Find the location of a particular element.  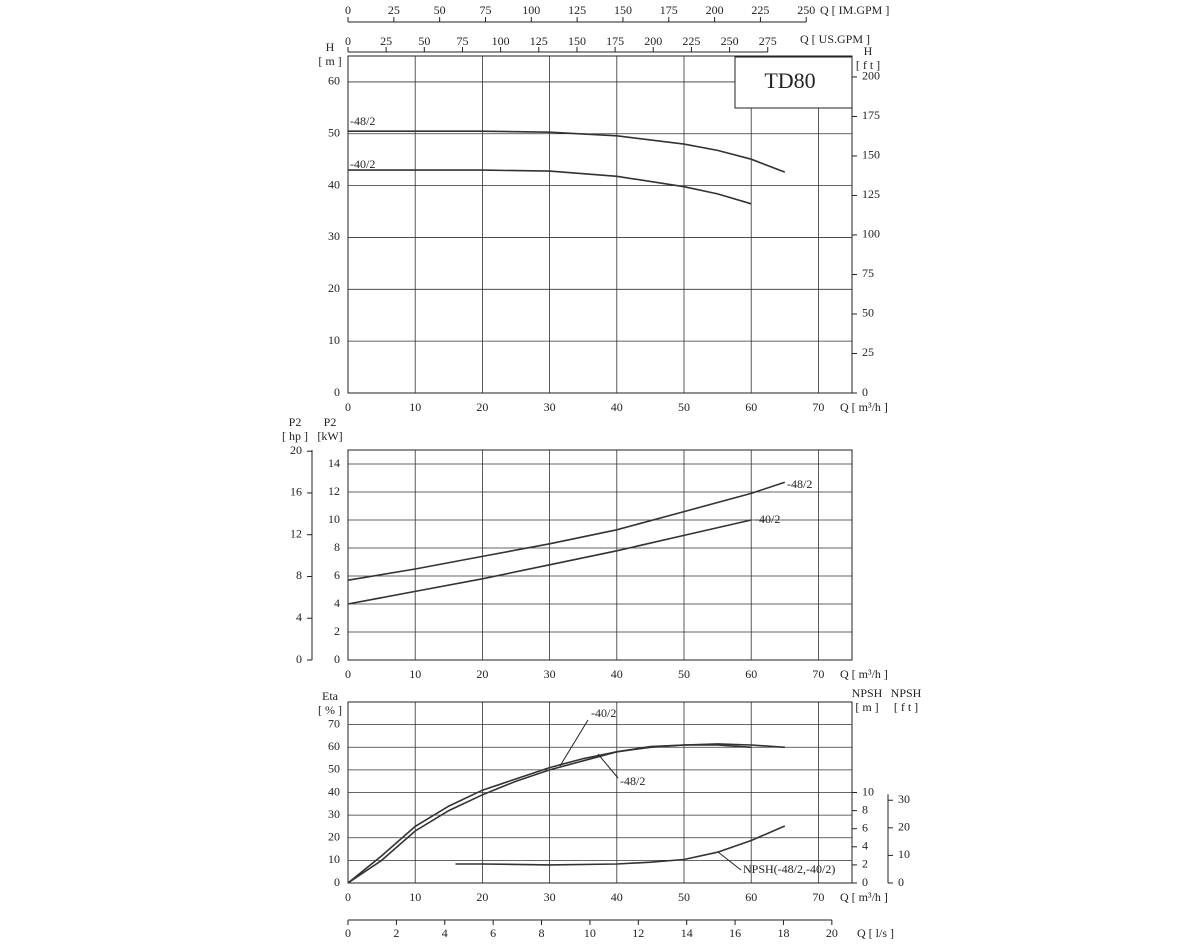

axis-label: Q [ IM.GPM ] is located at coordinates (854, 10).